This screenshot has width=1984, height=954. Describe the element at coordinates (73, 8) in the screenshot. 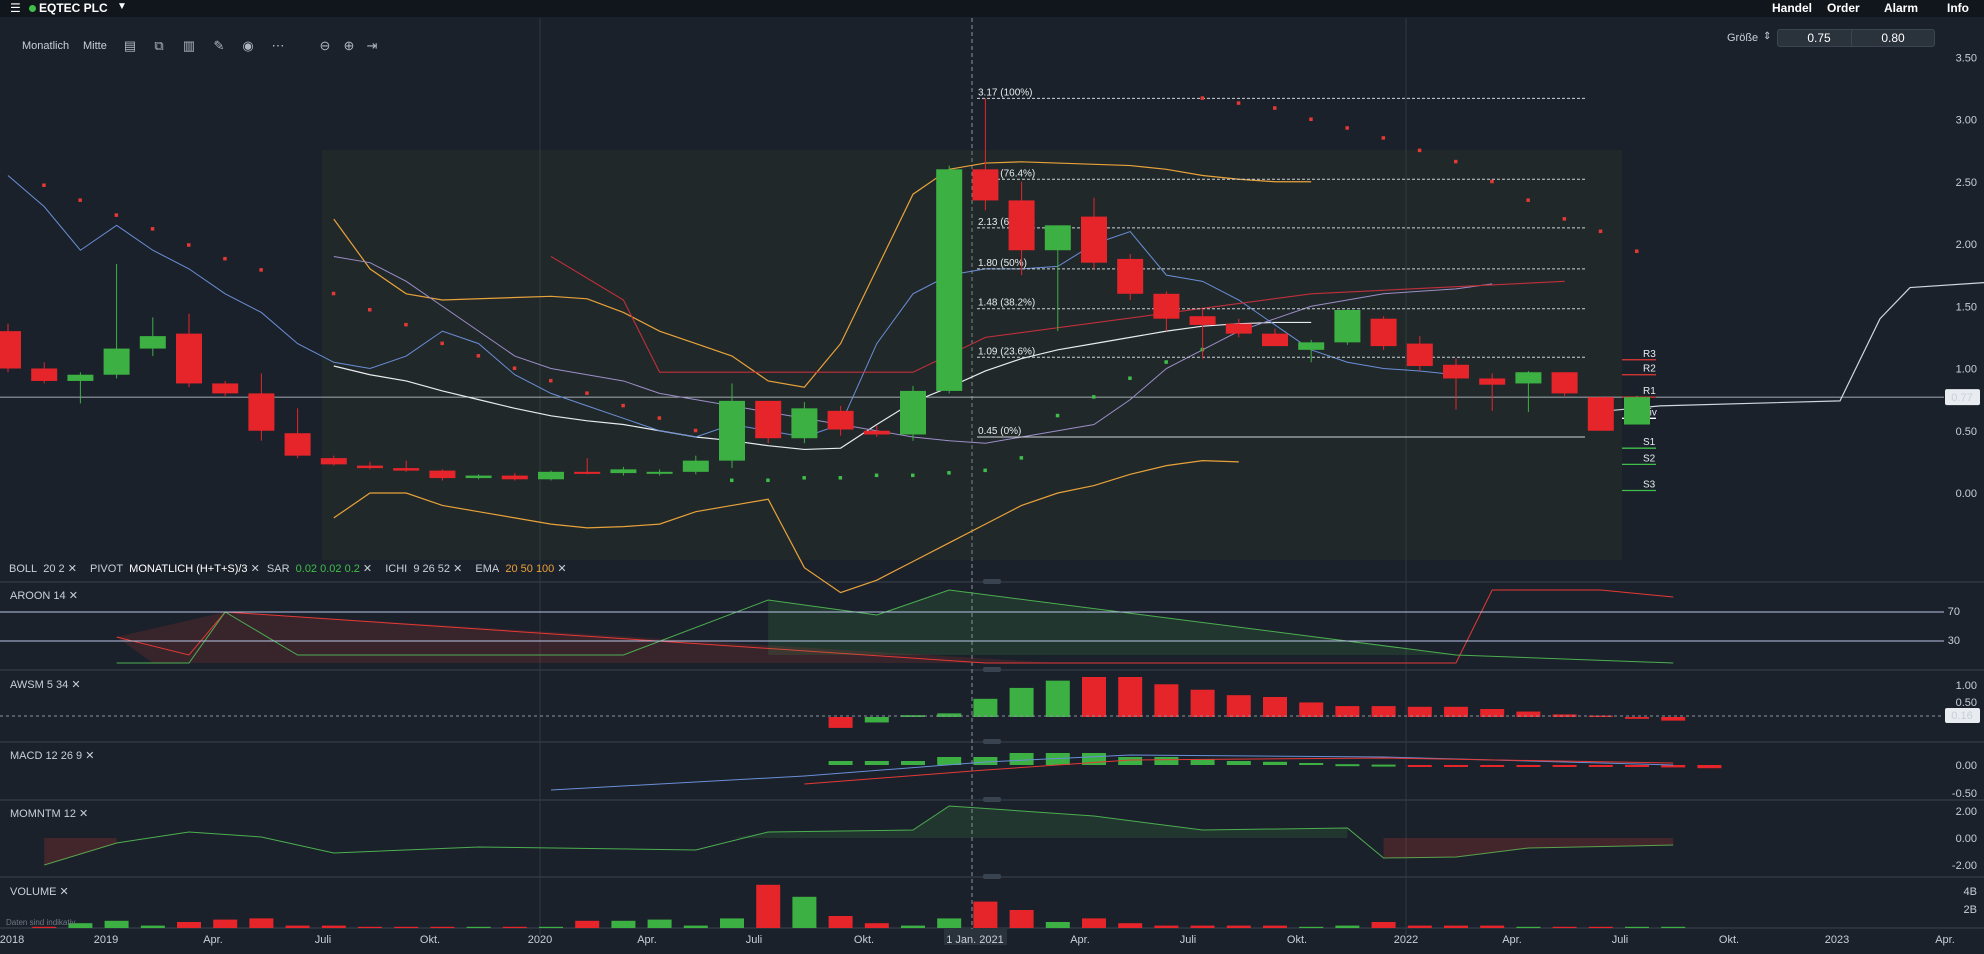

I see `symbol-selector: EQTEC PLC` at that location.